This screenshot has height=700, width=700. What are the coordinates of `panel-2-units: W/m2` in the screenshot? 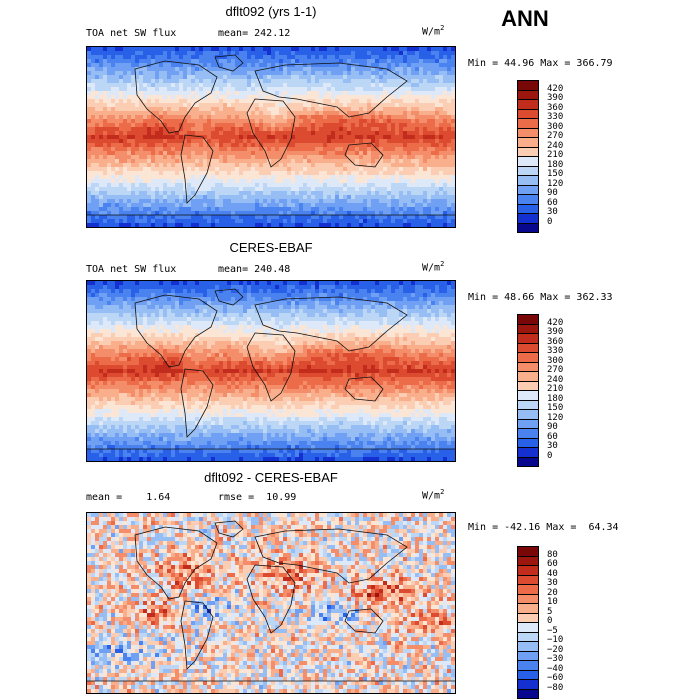 It's located at (433, 266).